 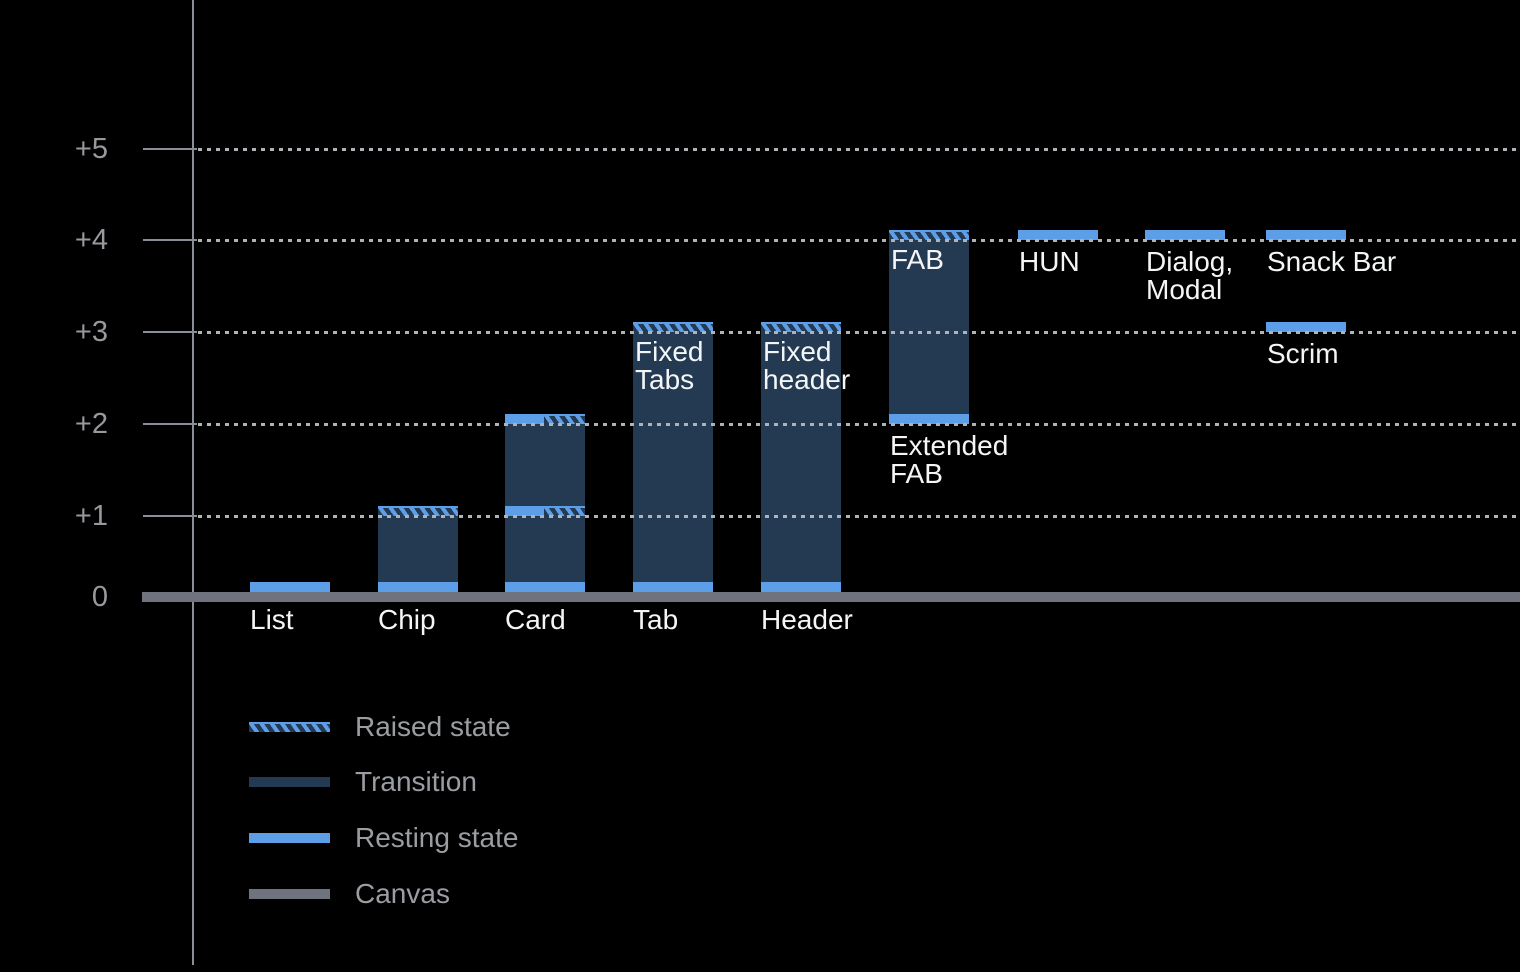 I want to click on bar-scrim, so click(x=1306, y=486).